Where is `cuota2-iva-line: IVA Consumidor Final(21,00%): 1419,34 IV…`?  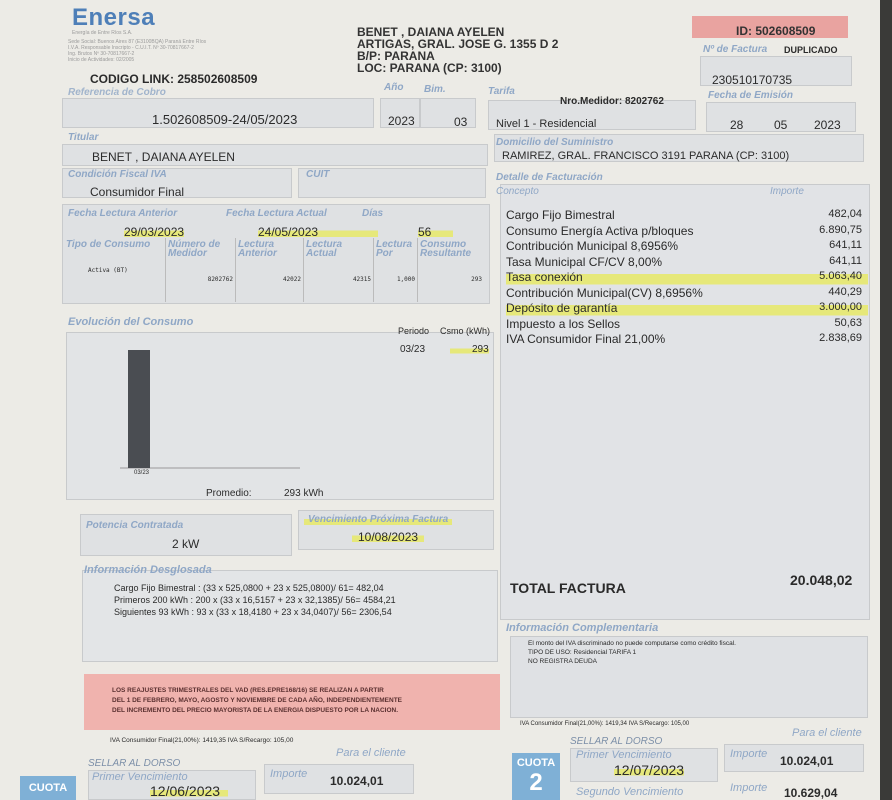
cuota2-iva-line: IVA Consumidor Final(21,00%): 1419,34 IV… is located at coordinates (605, 724).